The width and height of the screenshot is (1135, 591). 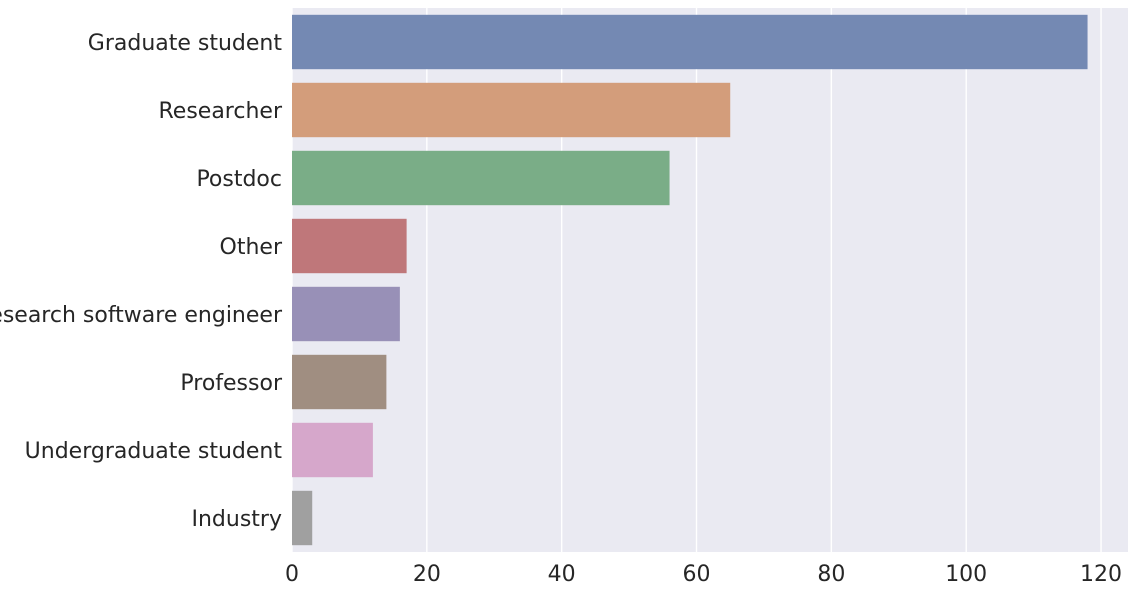 I want to click on x-tick-labels: 0 20 40 60 80 100 120, so click(x=703, y=574).